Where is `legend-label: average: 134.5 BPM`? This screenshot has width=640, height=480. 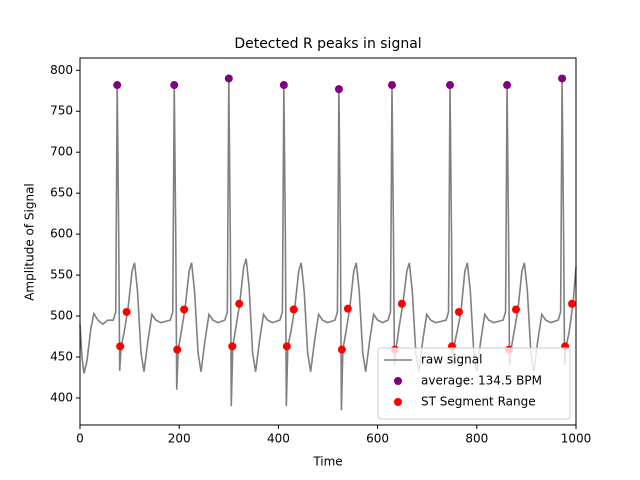
legend-label: average: 134.5 BPM is located at coordinates (481, 381).